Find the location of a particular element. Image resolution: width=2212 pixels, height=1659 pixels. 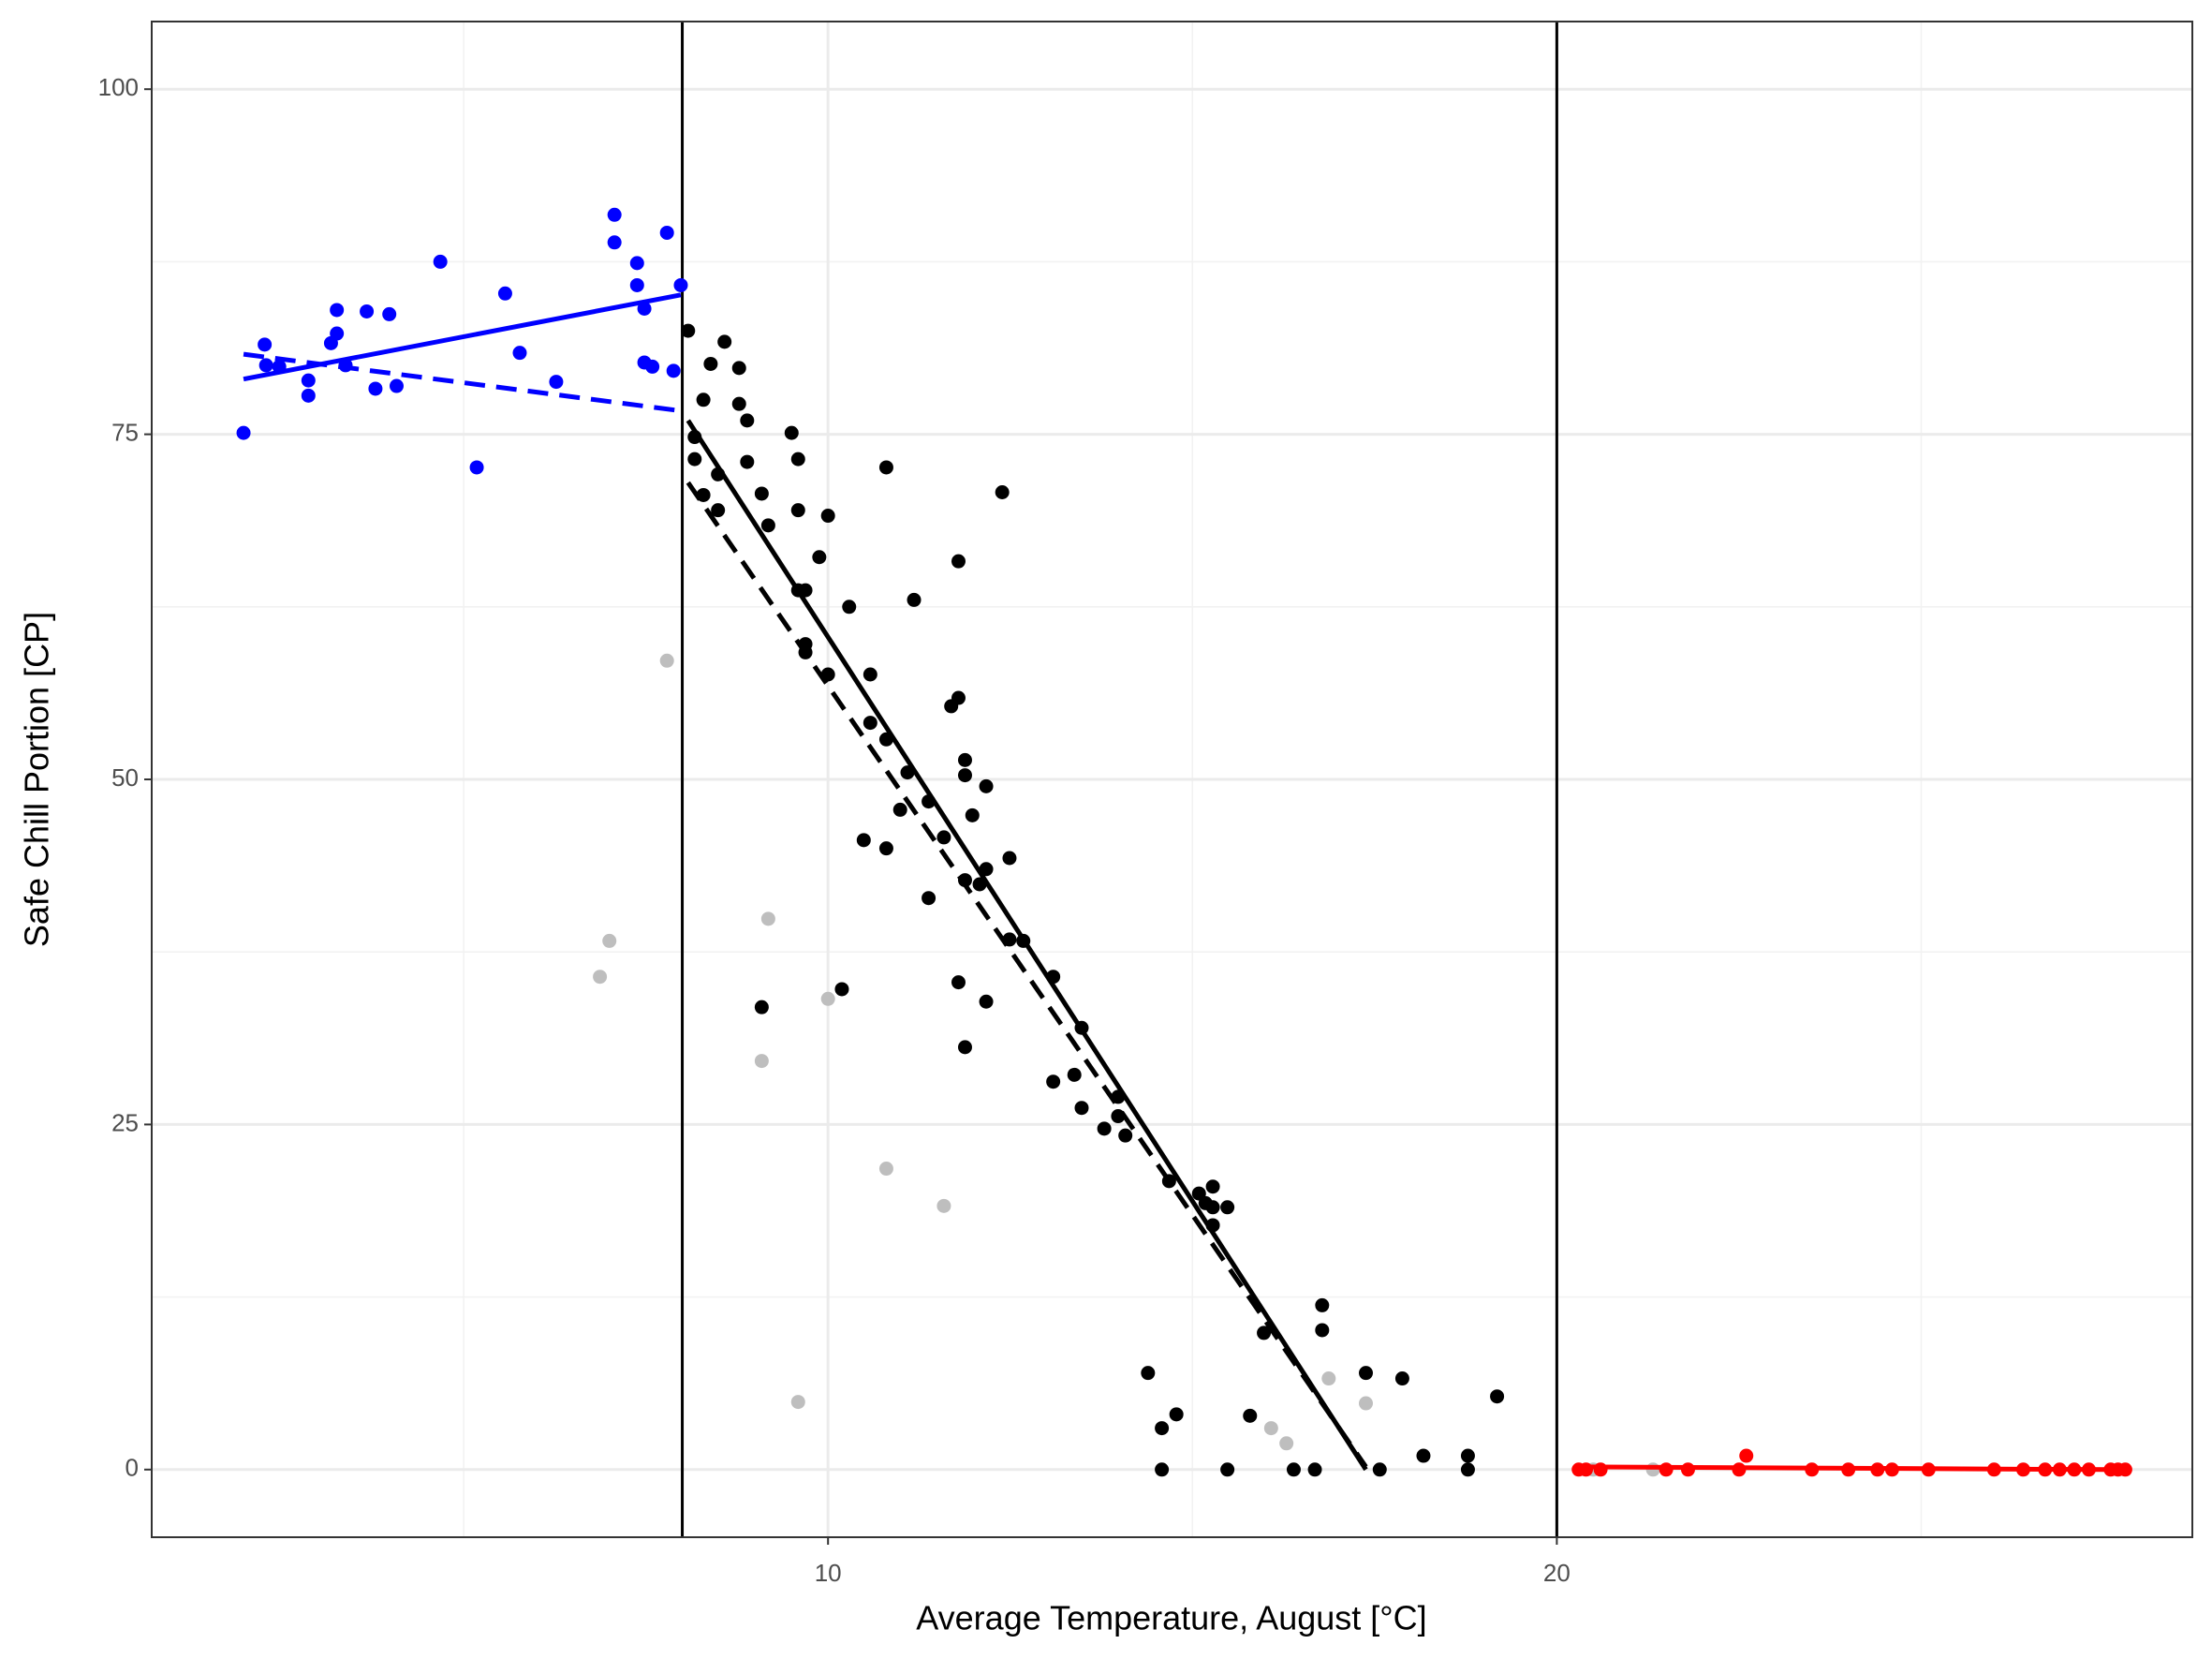

y-axis-title: Safe Chill Portion [CP] is located at coordinates (37, 780).